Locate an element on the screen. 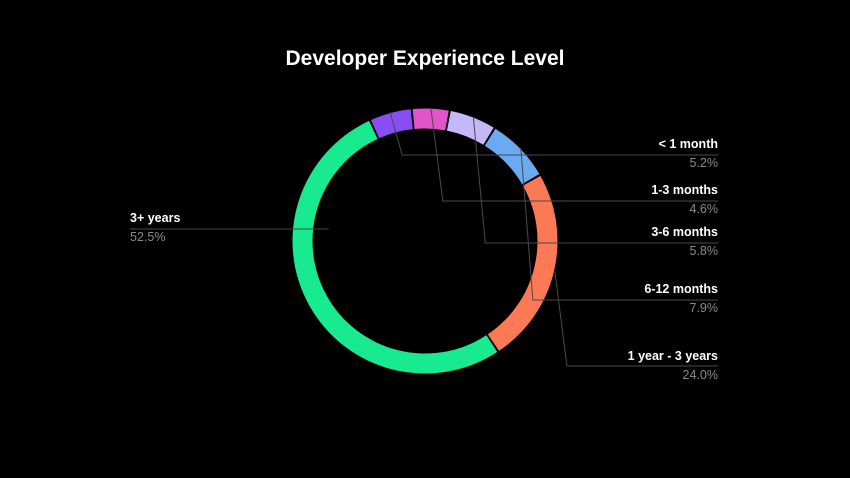  leader-line-1-month is located at coordinates (553, 133).